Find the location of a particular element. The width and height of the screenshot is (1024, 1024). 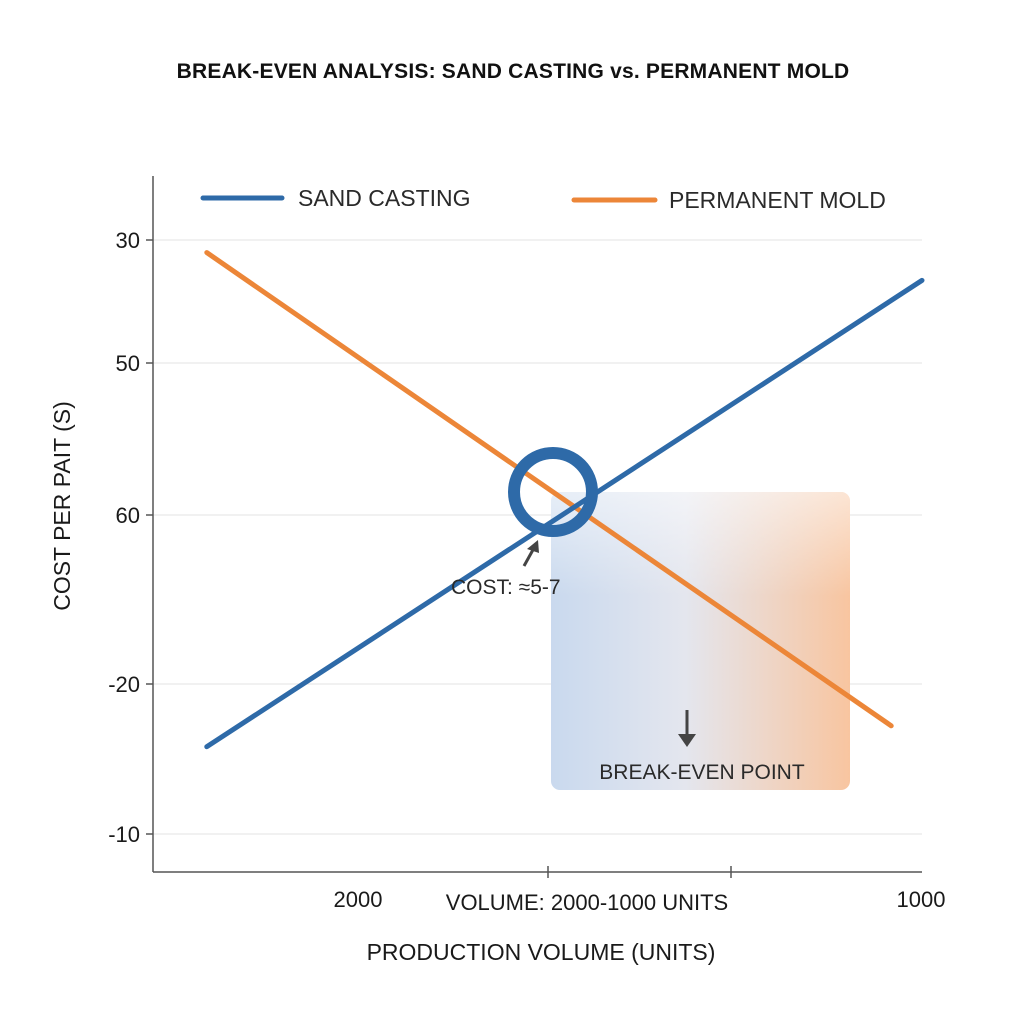

y-tick-label: 60 is located at coordinates (128, 515).